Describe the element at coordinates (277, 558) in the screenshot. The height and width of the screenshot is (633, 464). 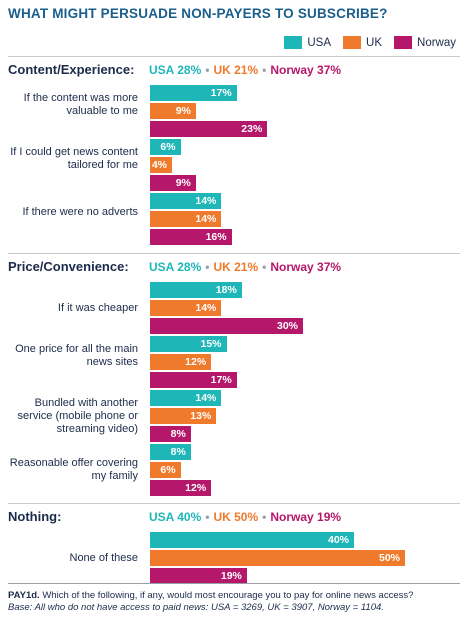
I see `bar-uk: 50%` at that location.